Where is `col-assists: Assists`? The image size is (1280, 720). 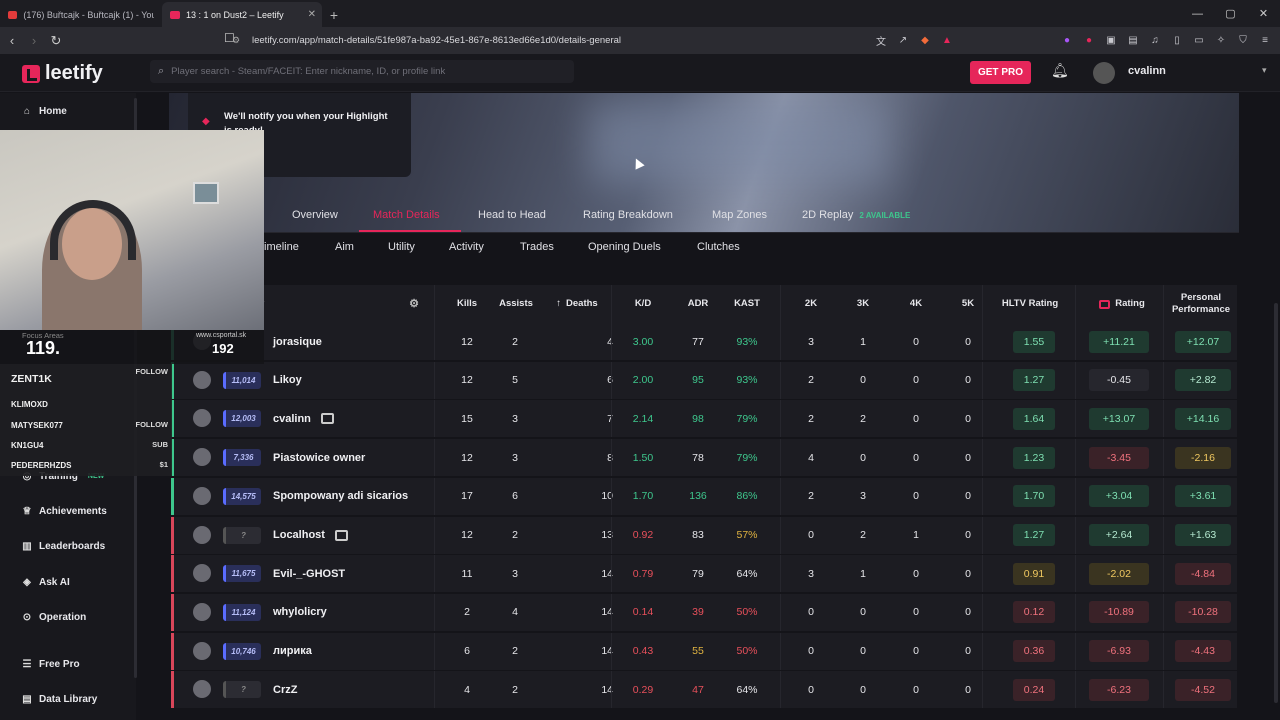 col-assists: Assists is located at coordinates (516, 303).